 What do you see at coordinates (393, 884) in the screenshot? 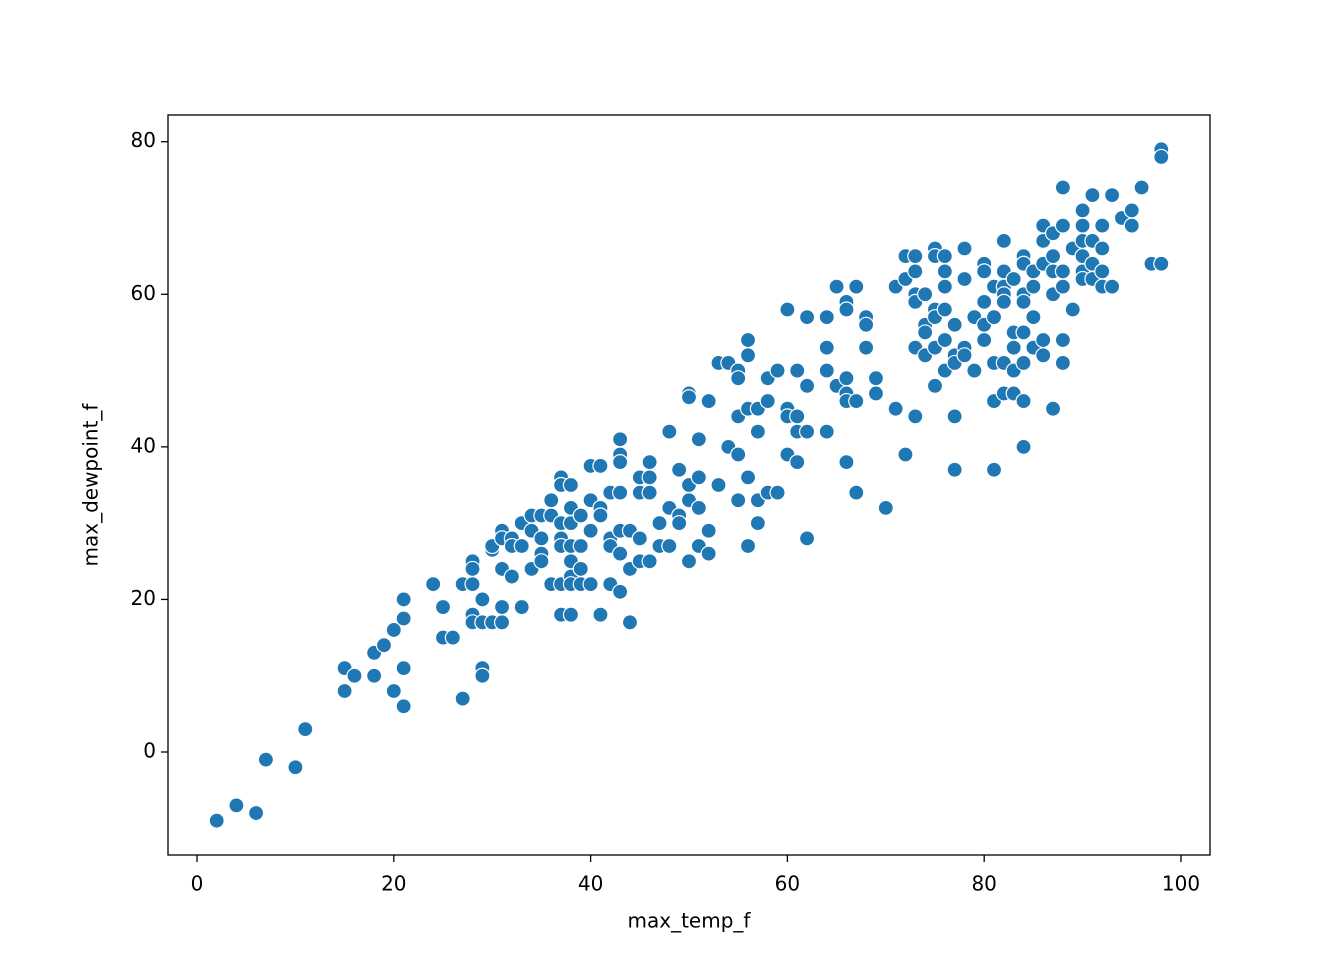
I see `x-tick-label: 20` at bounding box center [393, 884].